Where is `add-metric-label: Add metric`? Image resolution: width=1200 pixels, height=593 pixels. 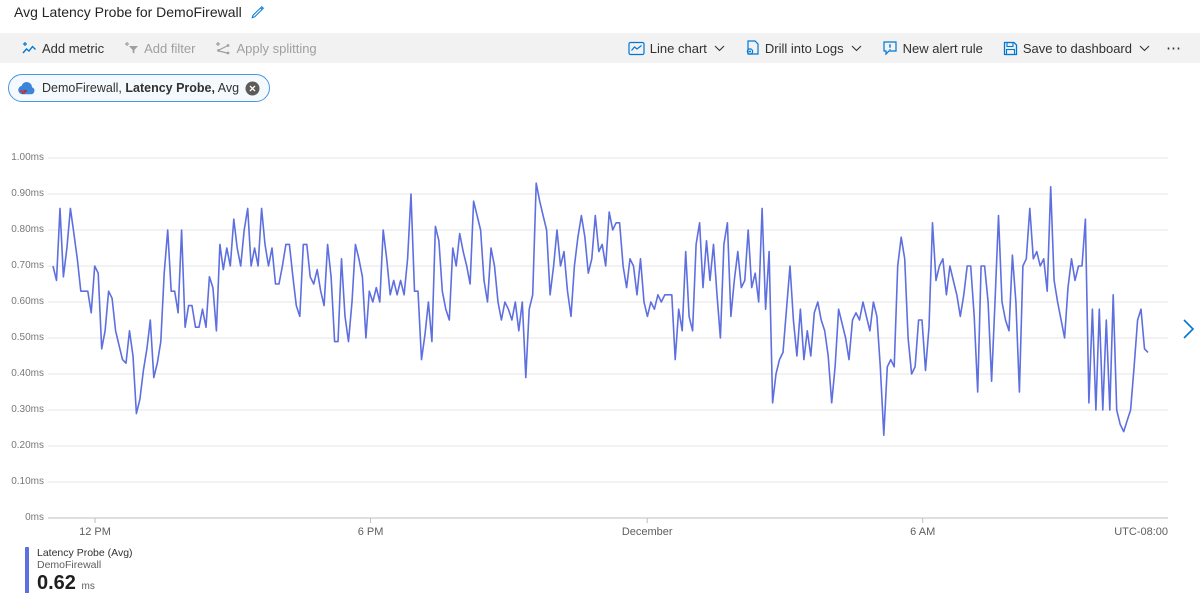 add-metric-label: Add metric is located at coordinates (73, 48).